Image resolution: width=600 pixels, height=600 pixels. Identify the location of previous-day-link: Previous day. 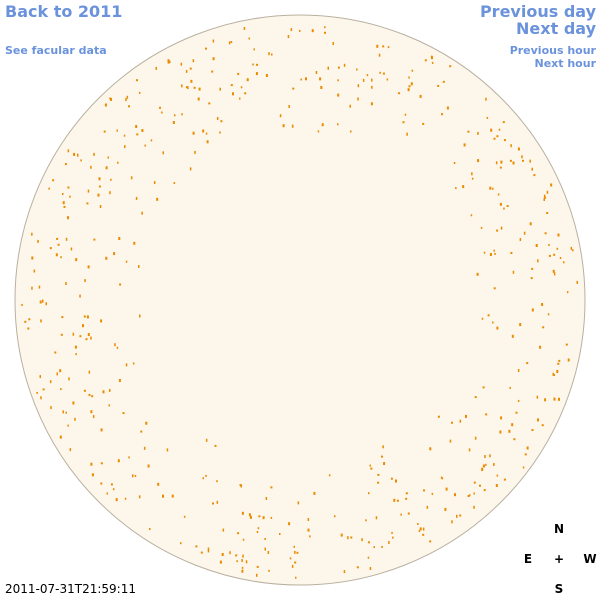
(537, 11).